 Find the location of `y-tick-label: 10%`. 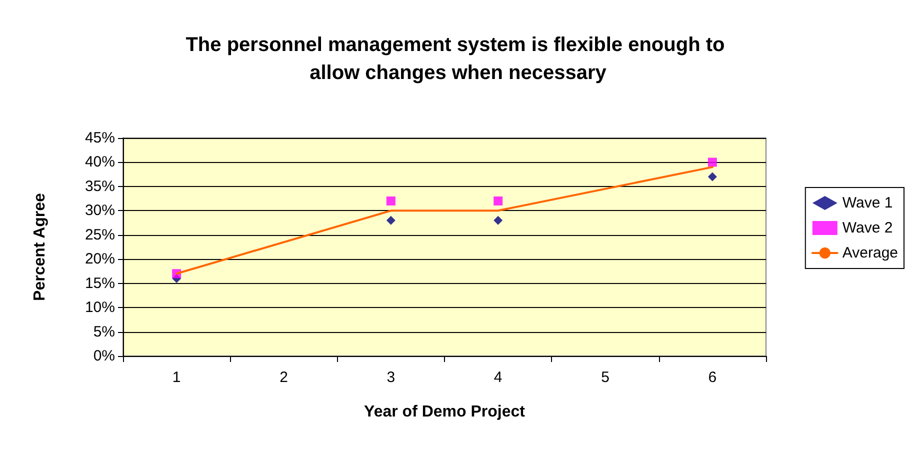

y-tick-label: 10% is located at coordinates (99, 307).